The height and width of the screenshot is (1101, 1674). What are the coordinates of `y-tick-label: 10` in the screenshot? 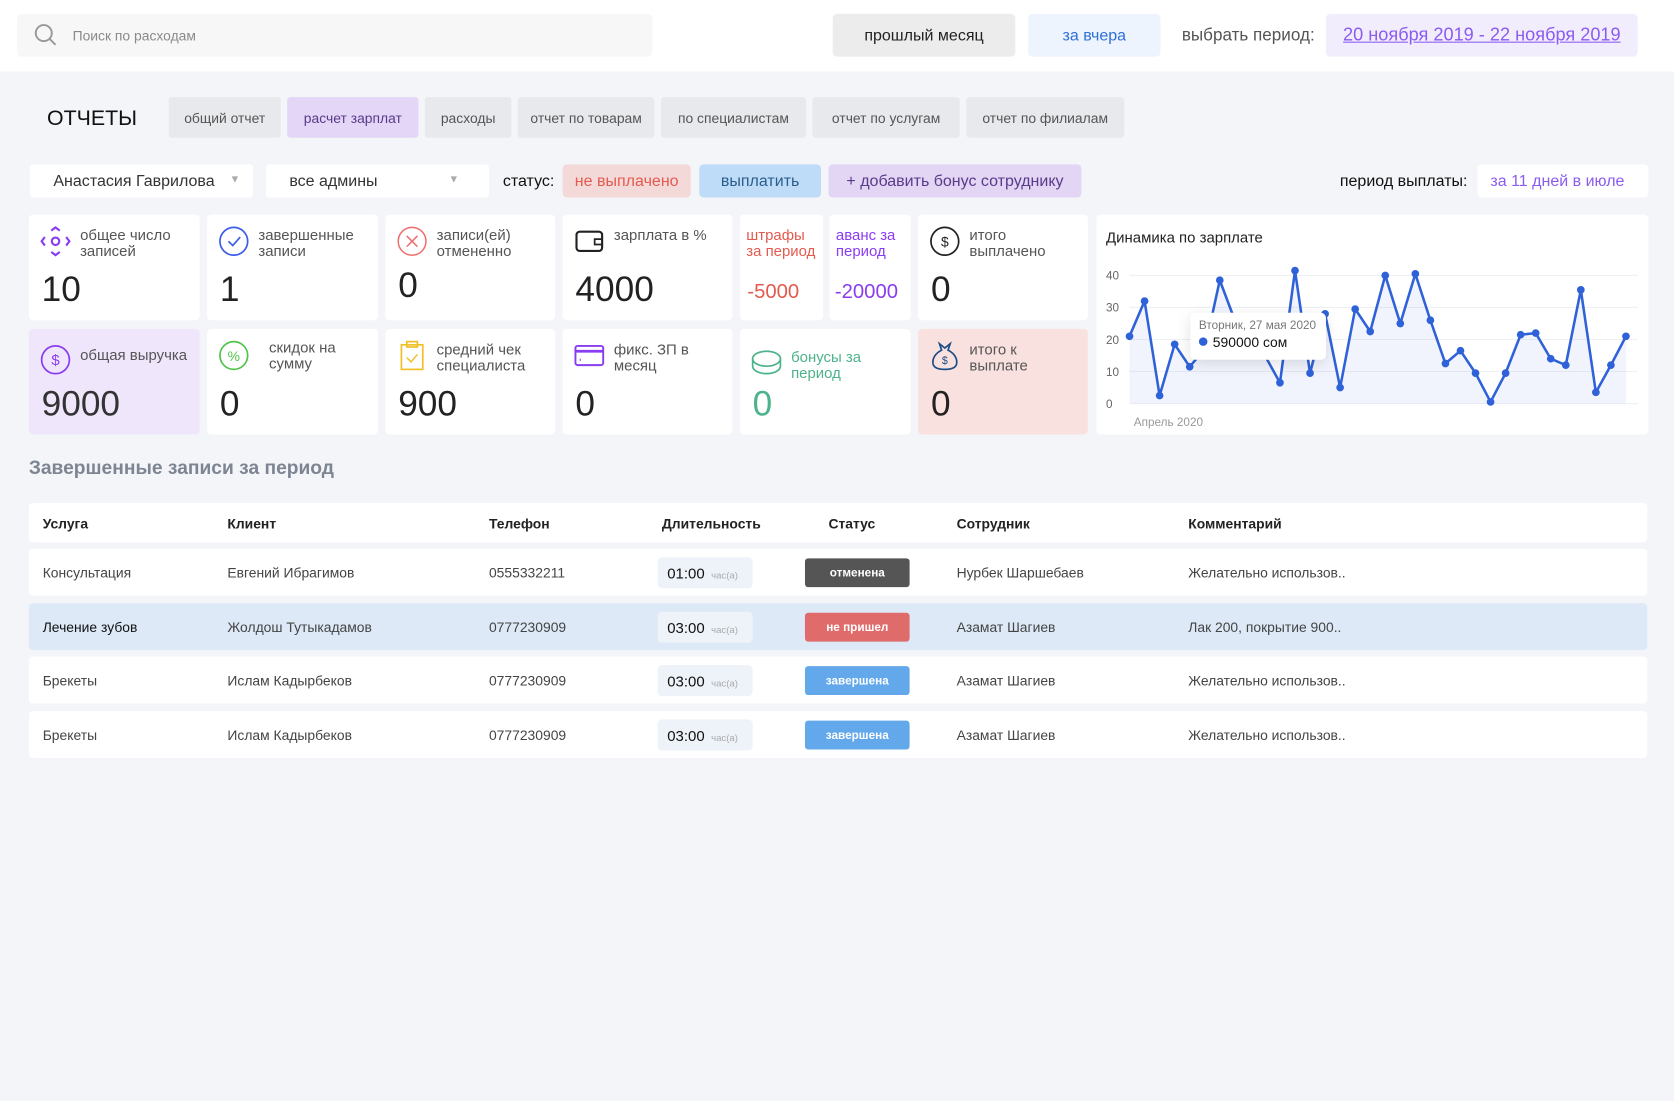 It's located at (1113, 372).